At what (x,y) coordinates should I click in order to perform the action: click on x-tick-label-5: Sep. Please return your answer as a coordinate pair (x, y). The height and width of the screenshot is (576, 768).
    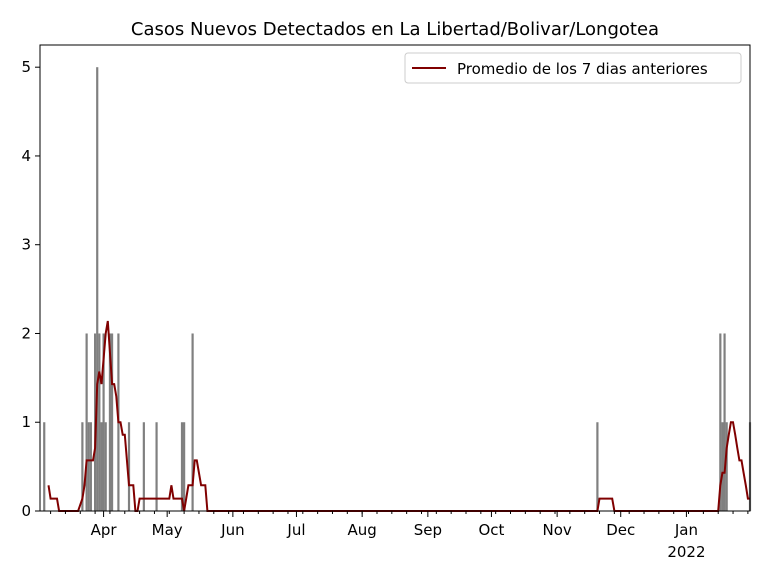
    Looking at the image, I should click on (428, 530).